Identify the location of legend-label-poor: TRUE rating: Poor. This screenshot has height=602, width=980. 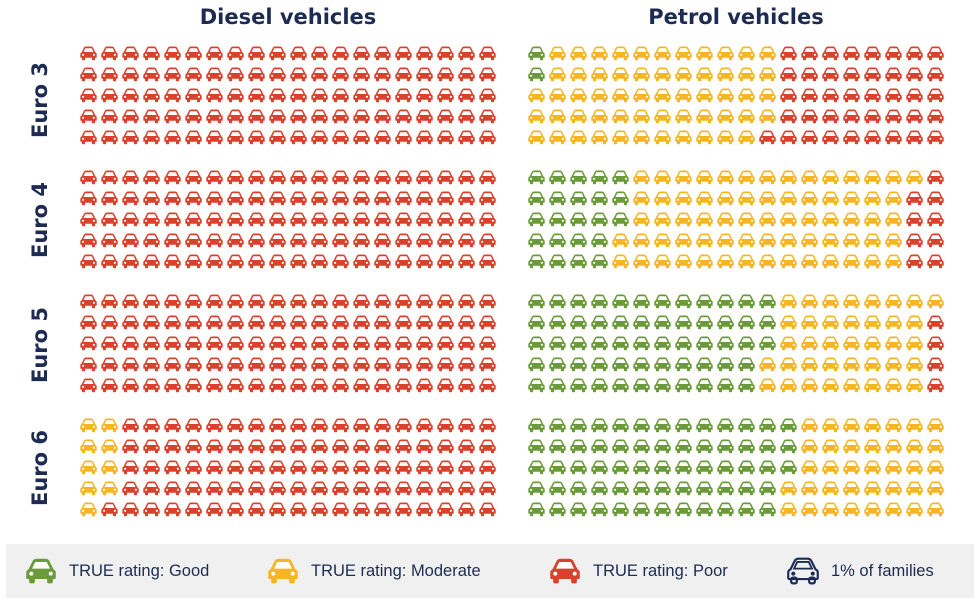
(660, 570).